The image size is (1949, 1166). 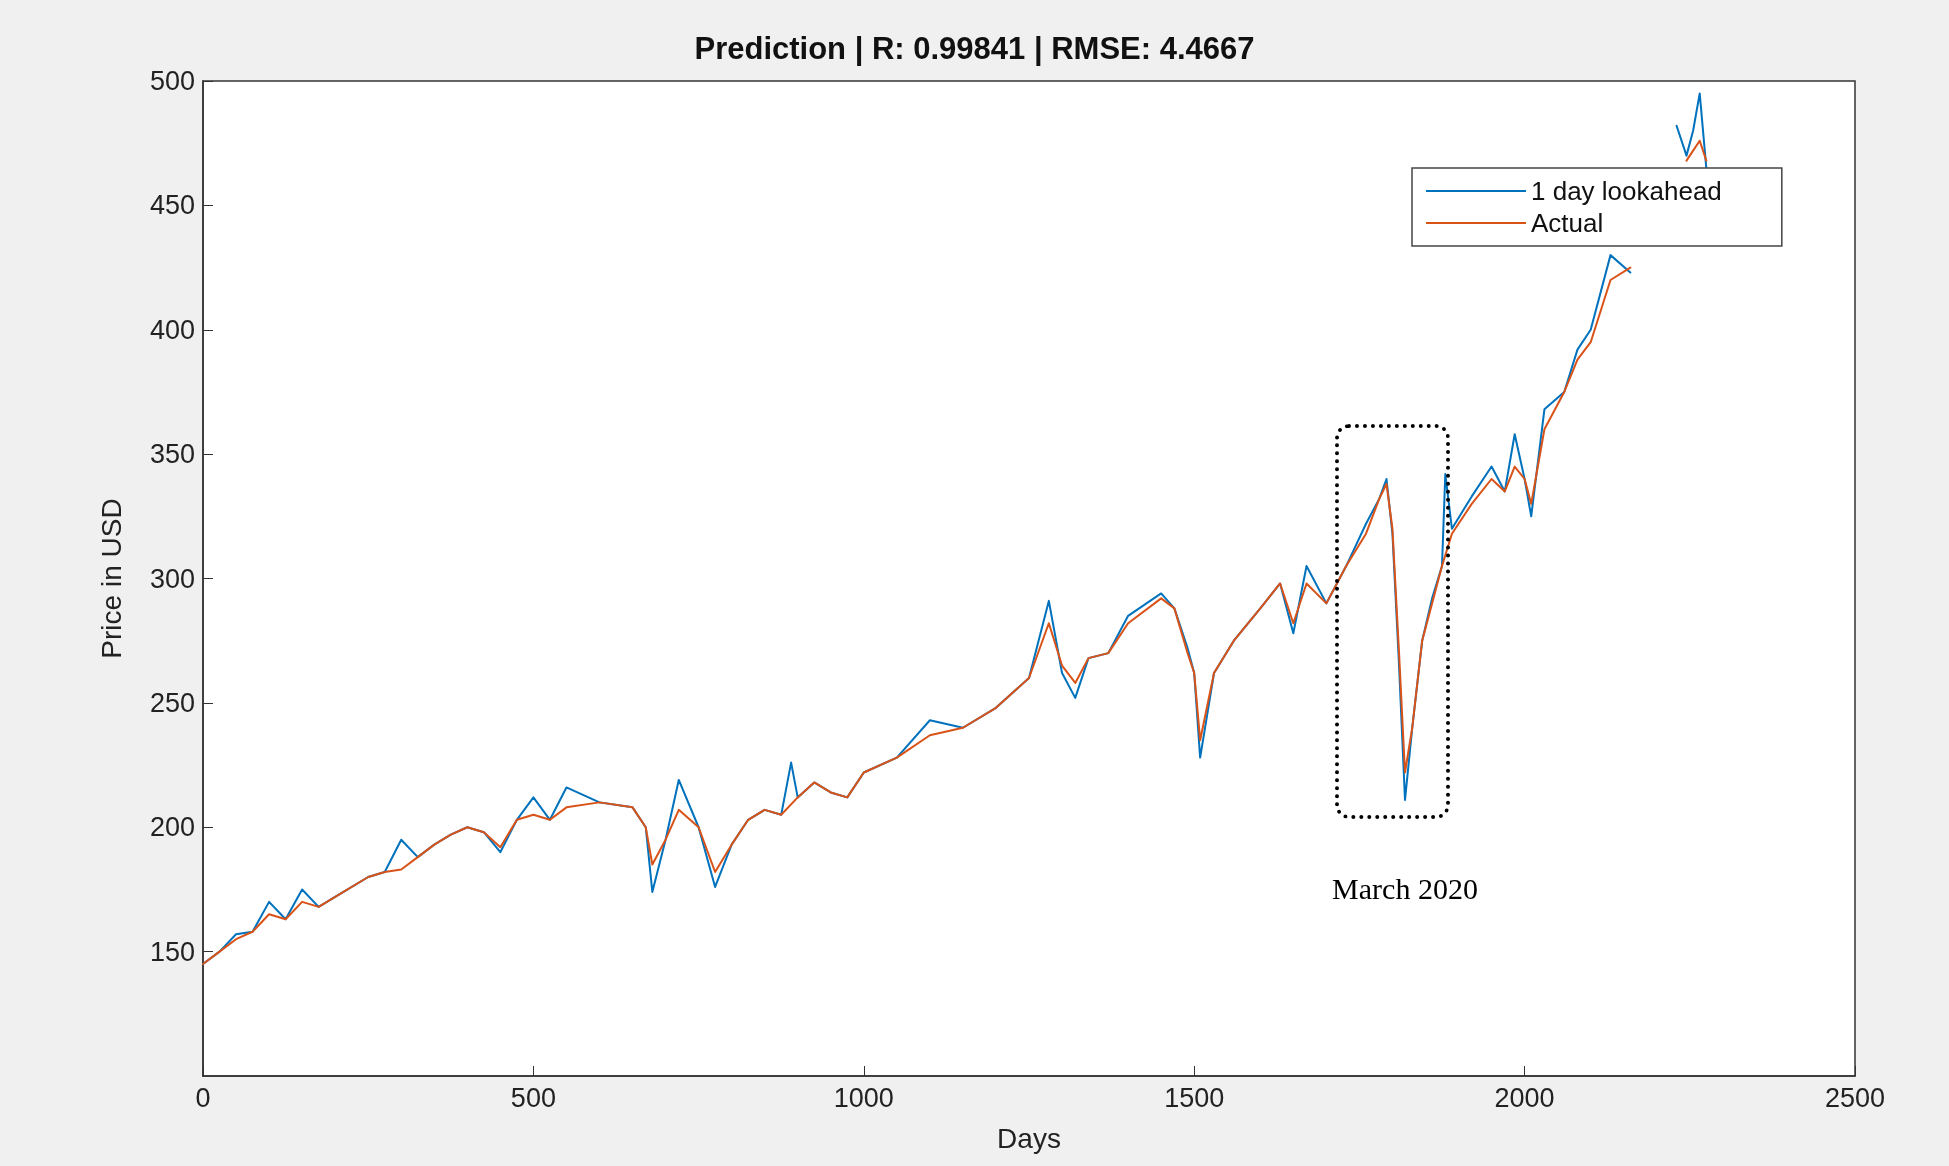 What do you see at coordinates (863, 1097) in the screenshot?
I see `x-tick-label: 1000` at bounding box center [863, 1097].